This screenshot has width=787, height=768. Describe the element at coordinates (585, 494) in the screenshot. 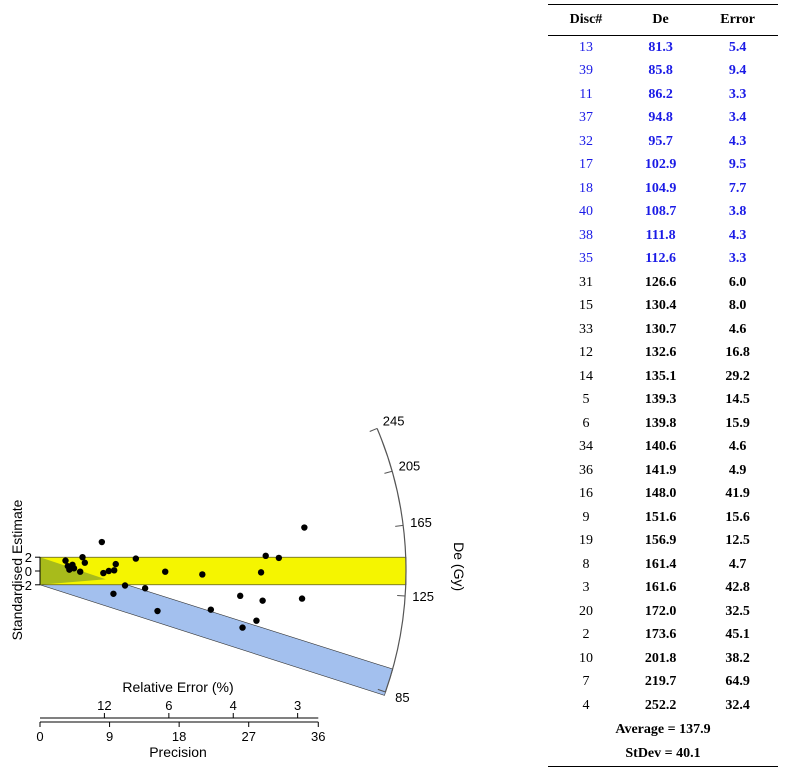

I see `cell-disc: 16` at that location.